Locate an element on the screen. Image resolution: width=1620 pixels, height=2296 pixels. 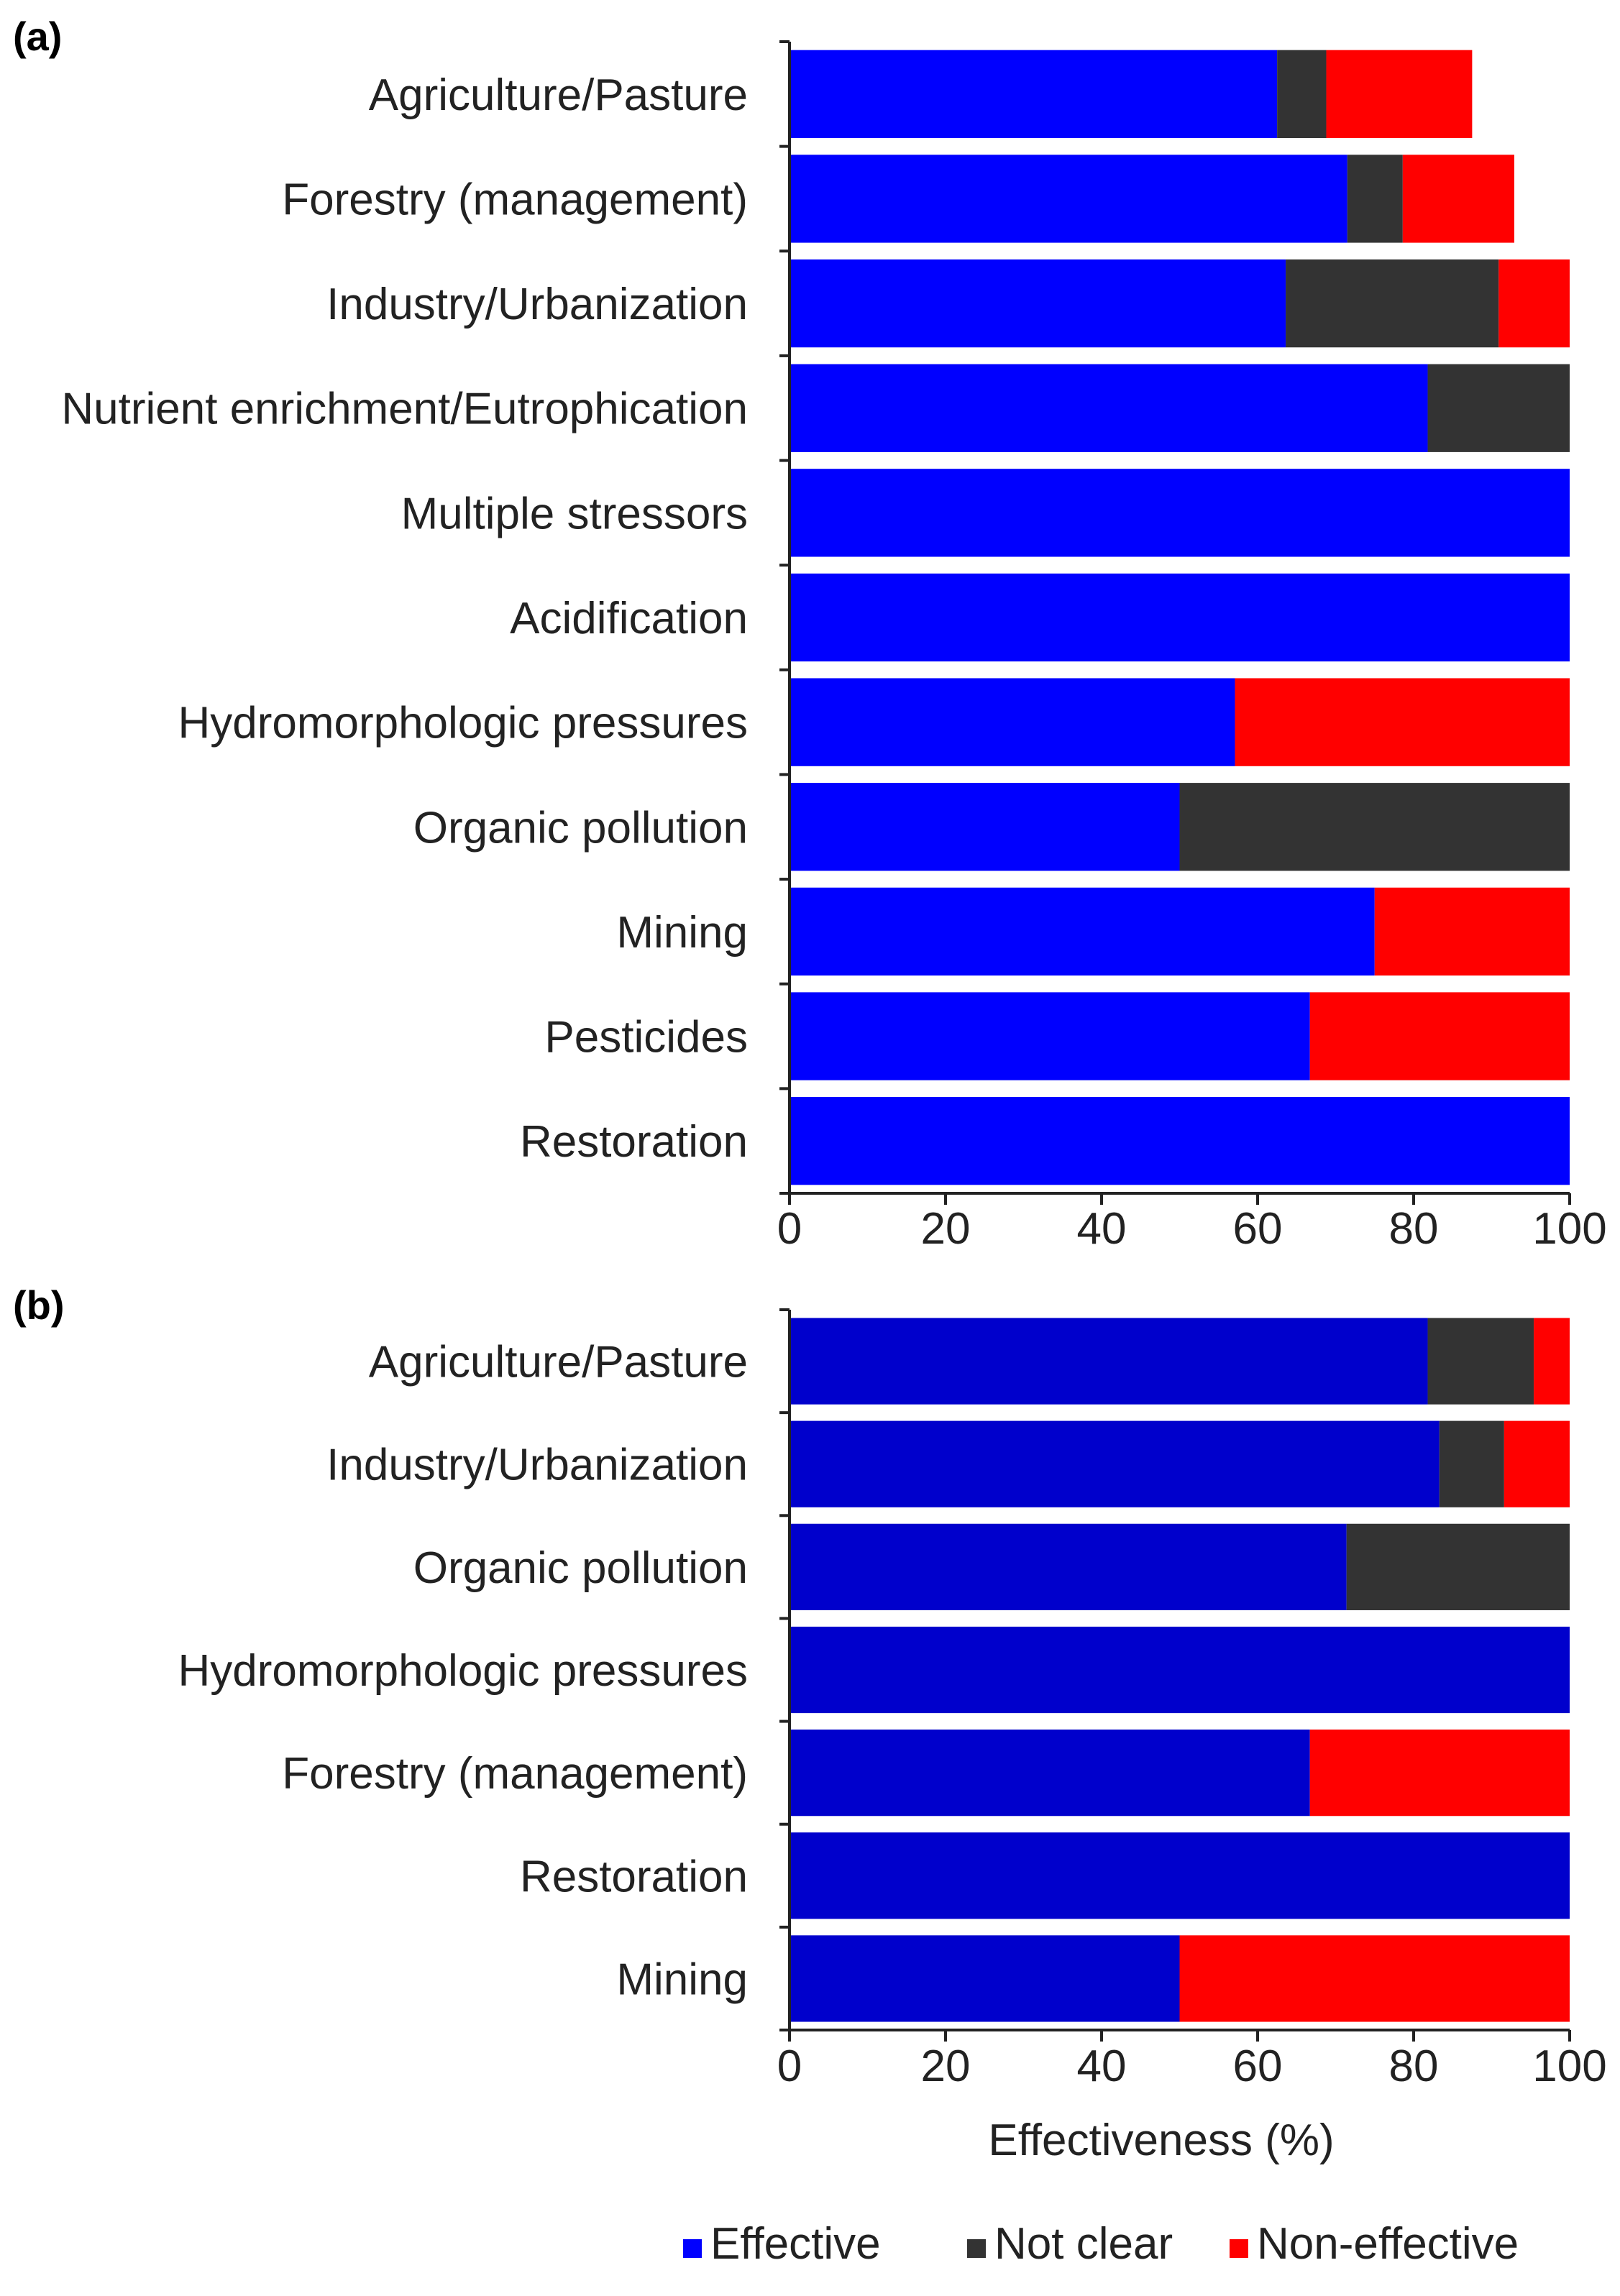
legend-non-effective-label: Non-effective is located at coordinates (1388, 2244).